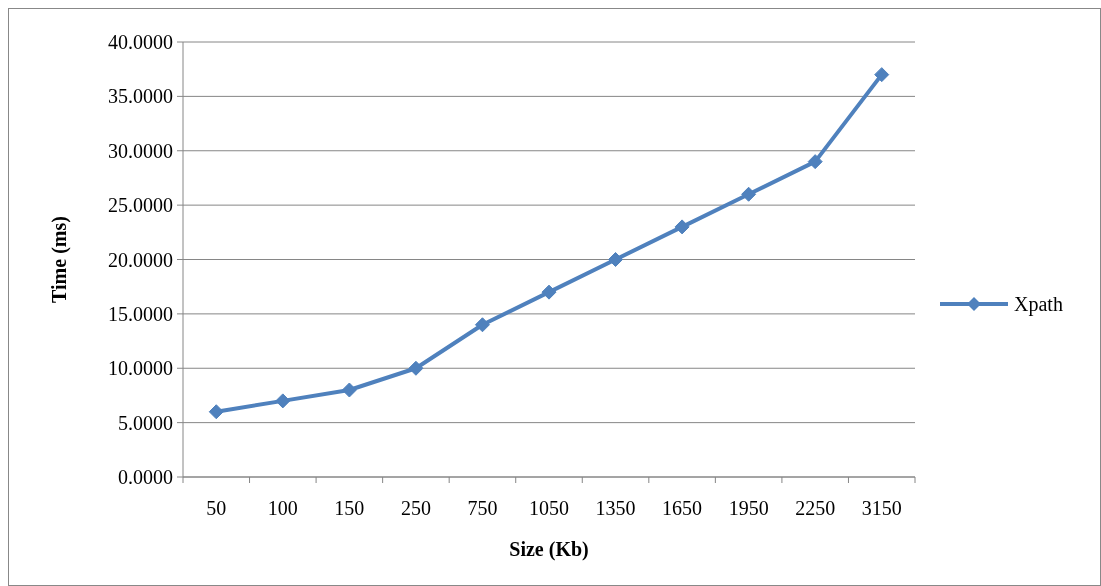  I want to click on y-tick-label: 25.0000, so click(140, 205).